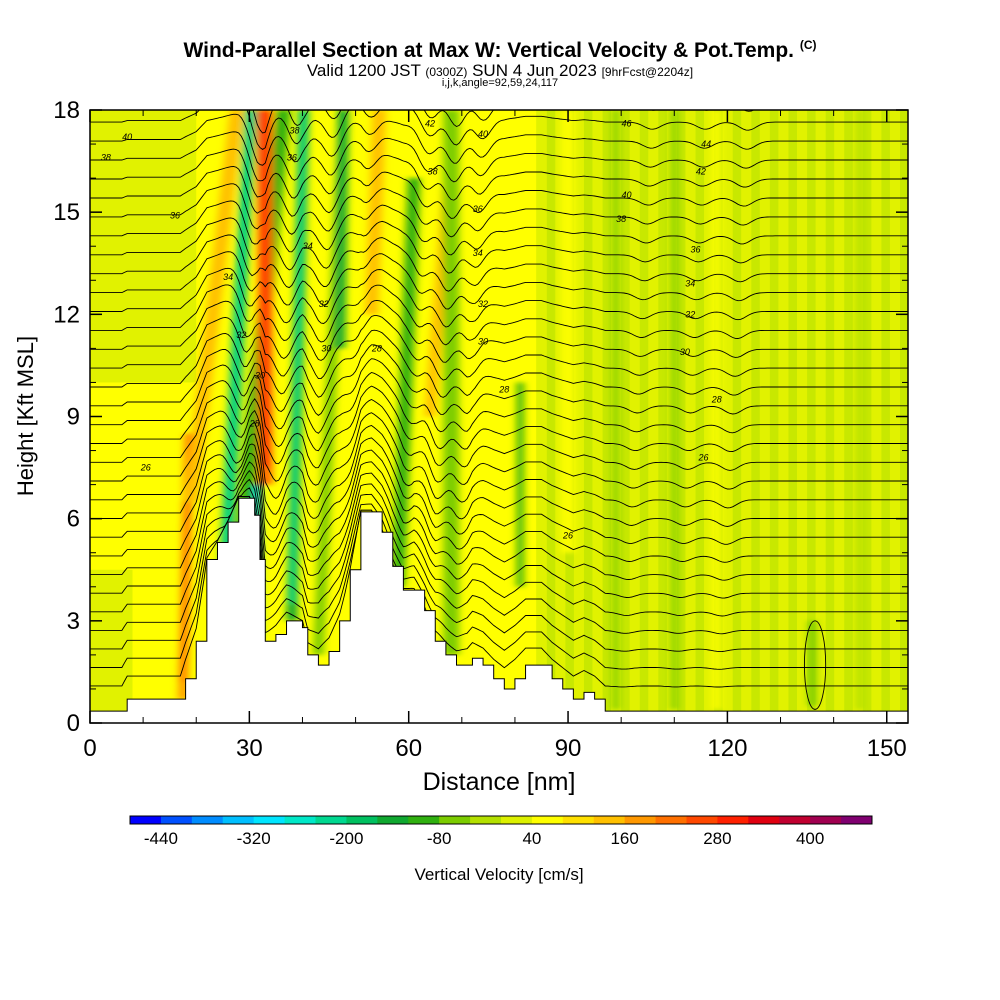 The width and height of the screenshot is (1000, 1000). What do you see at coordinates (73, 519) in the screenshot?
I see `y-tick-label: 6` at bounding box center [73, 519].